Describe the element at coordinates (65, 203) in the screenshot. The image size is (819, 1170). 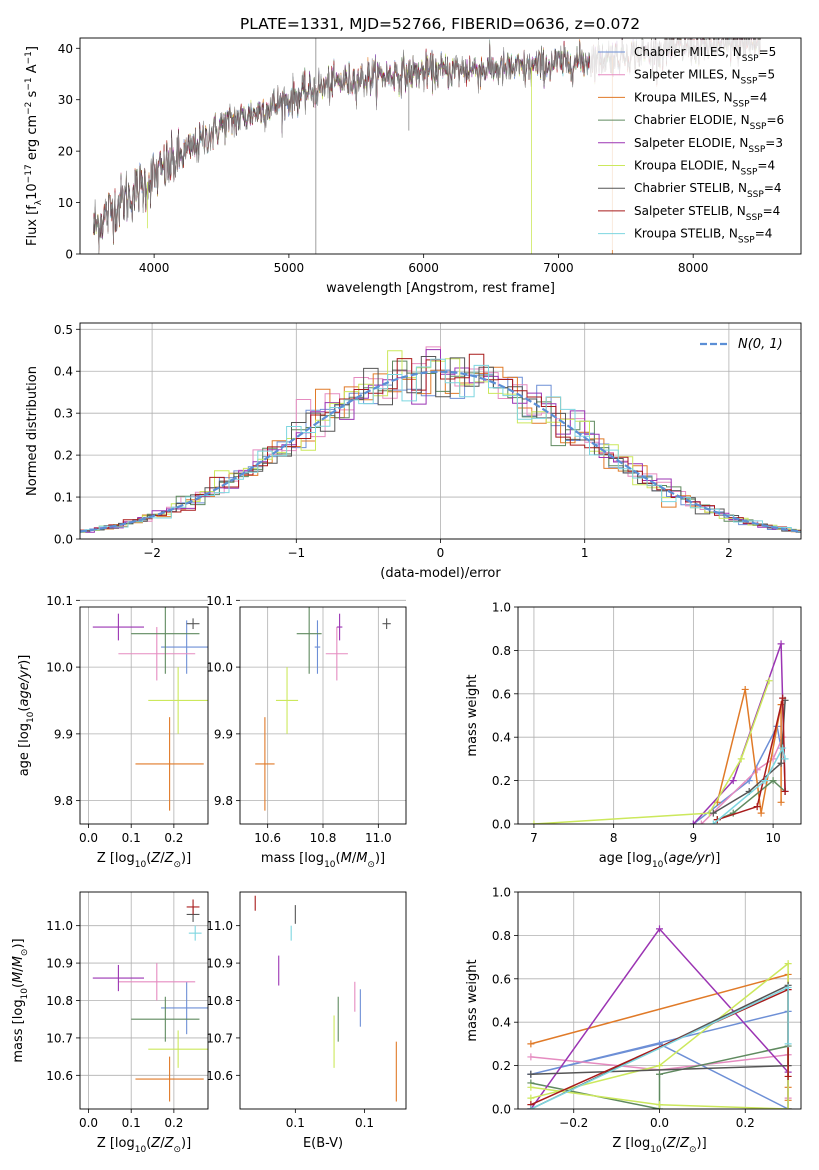
I see `y-tick-label: 10` at that location.